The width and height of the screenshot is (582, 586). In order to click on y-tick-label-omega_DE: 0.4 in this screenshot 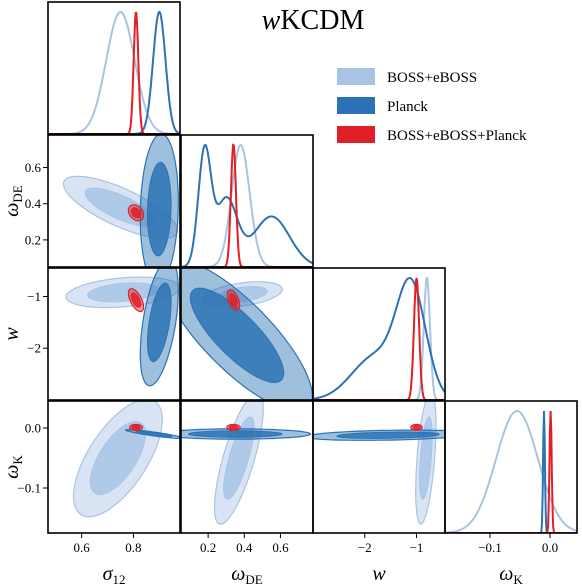, I will do `click(33, 203)`.